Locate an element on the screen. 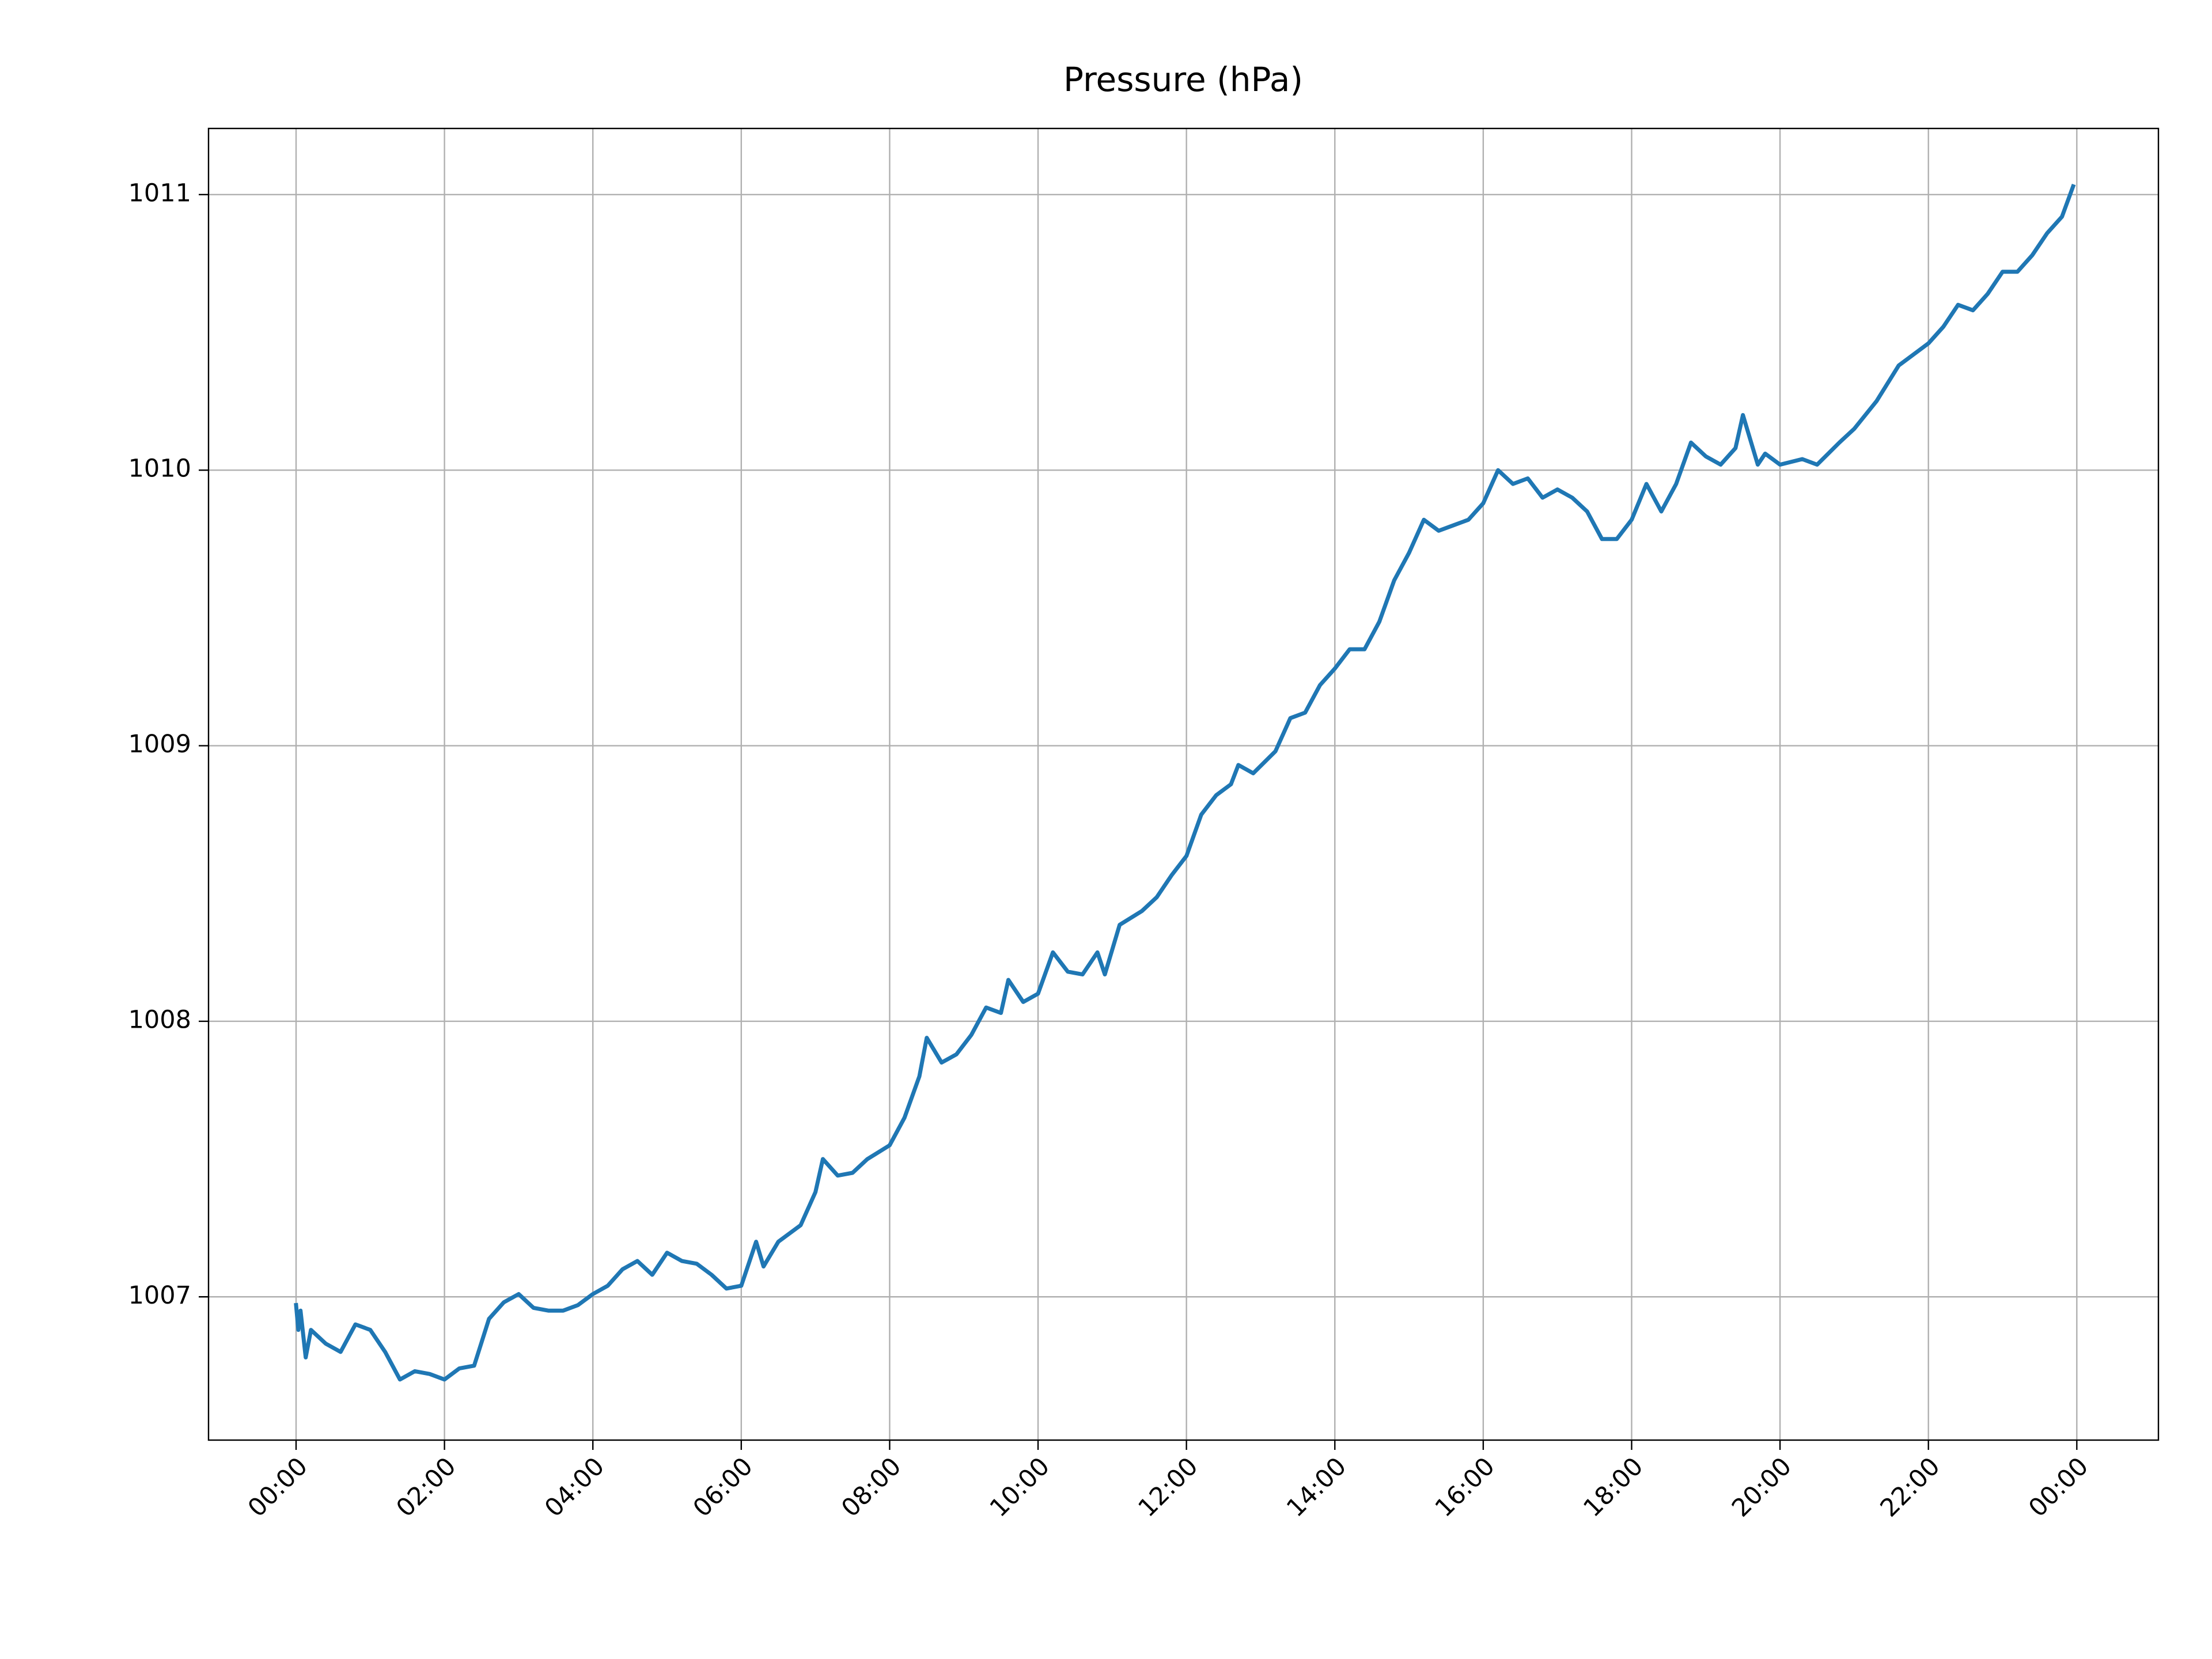 This screenshot has width=2212, height=1659. y-tick-label: 1008 is located at coordinates (159, 1019).